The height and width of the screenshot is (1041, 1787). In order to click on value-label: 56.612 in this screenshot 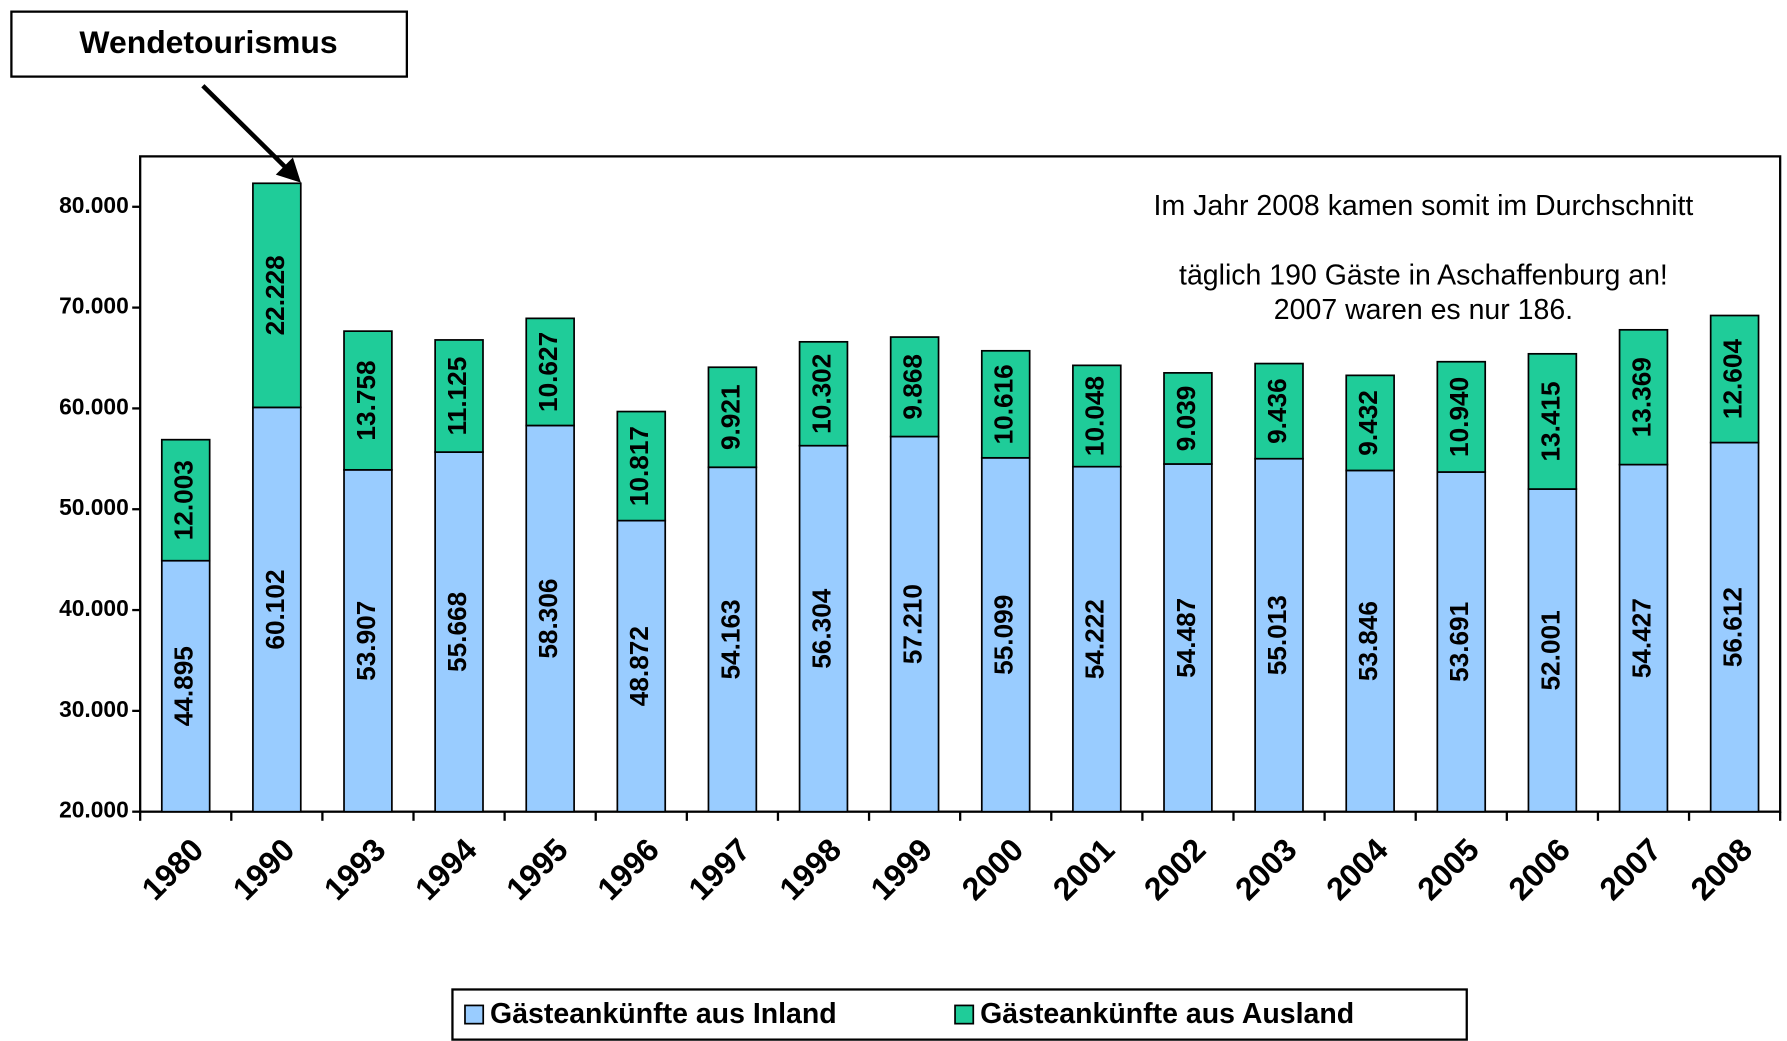, I will do `click(1733, 627)`.